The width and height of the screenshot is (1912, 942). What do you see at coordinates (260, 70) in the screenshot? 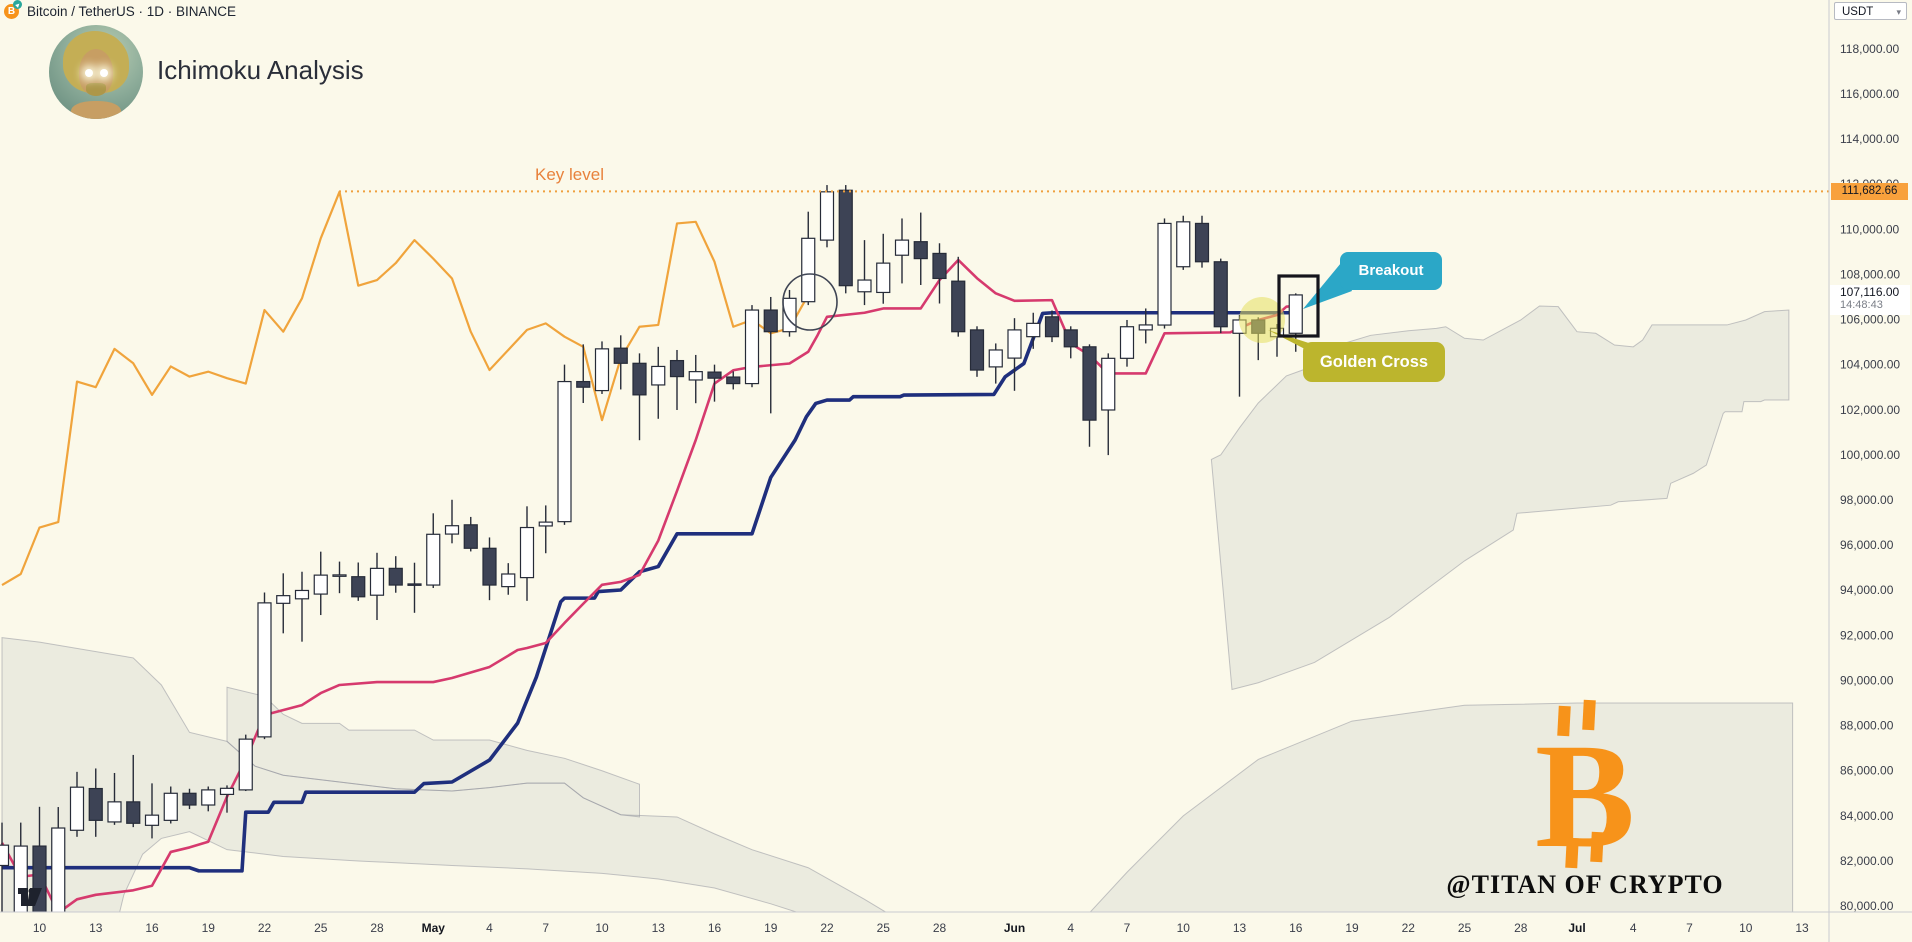
I see `page-title: Ichimoku Analysis` at bounding box center [260, 70].